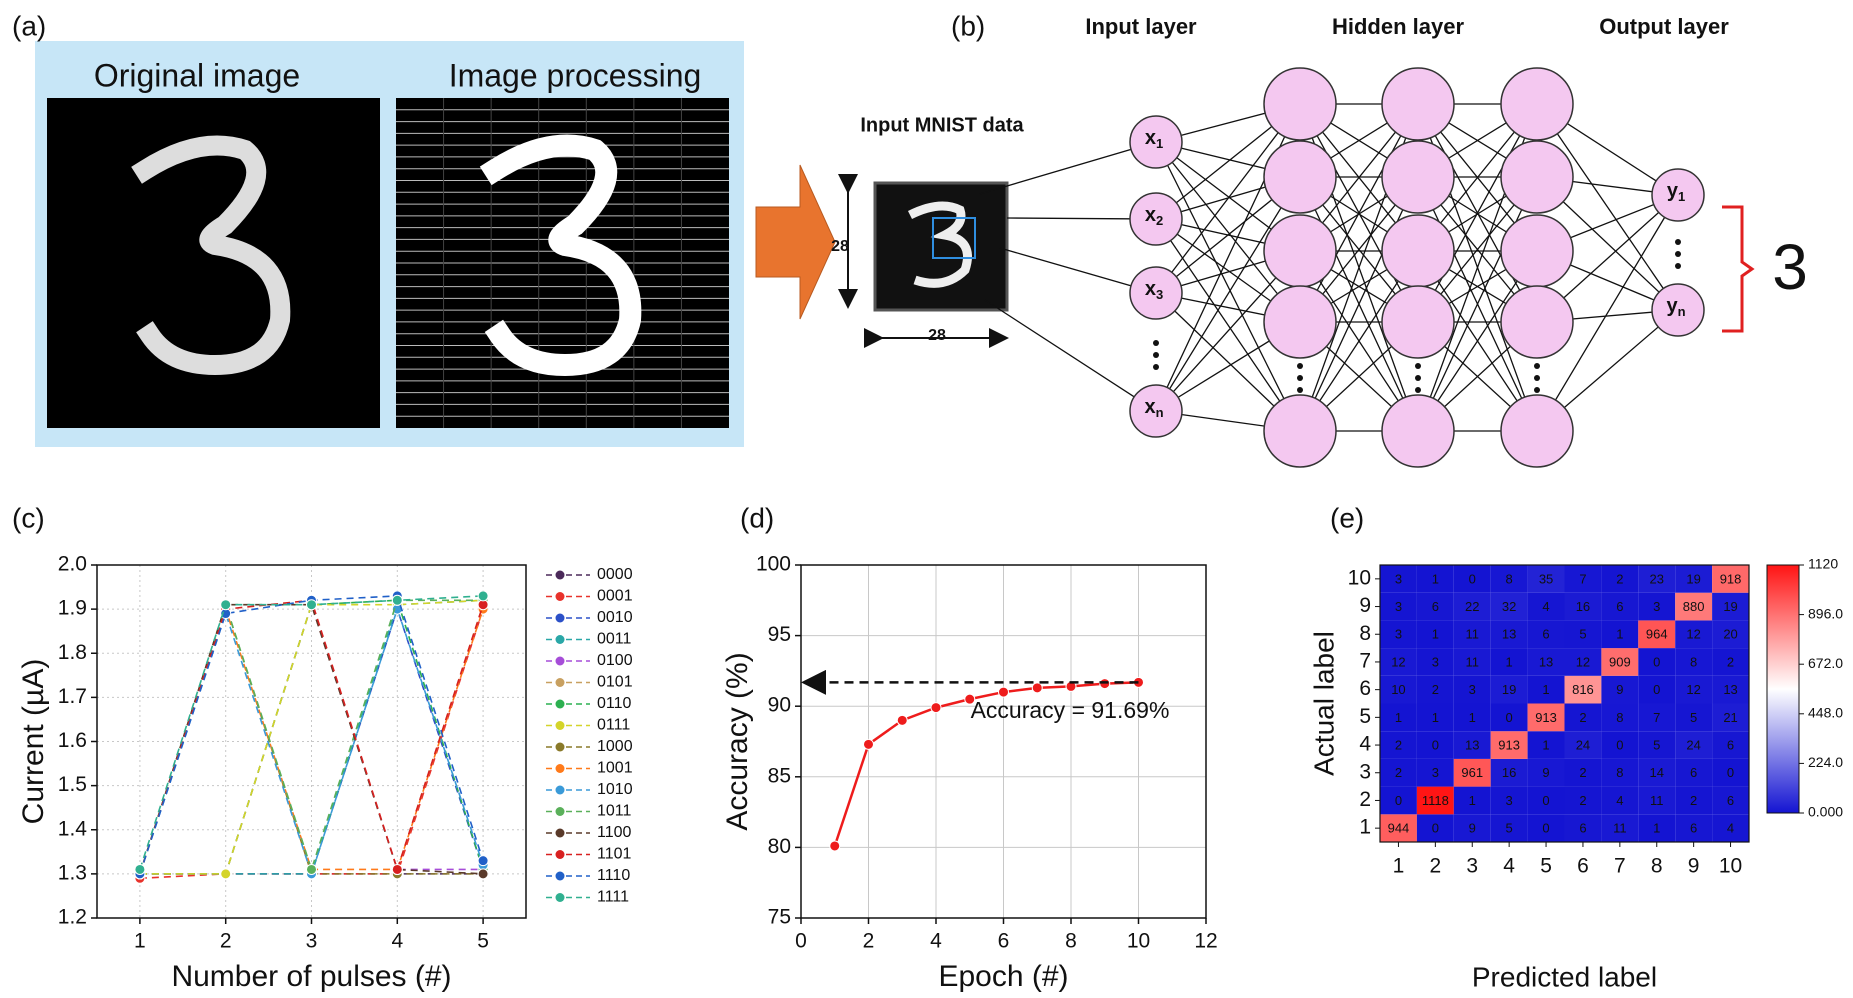 The image size is (1853, 998). Describe the element at coordinates (1154, 216) in the screenshot. I see `neuron-label: x2` at that location.